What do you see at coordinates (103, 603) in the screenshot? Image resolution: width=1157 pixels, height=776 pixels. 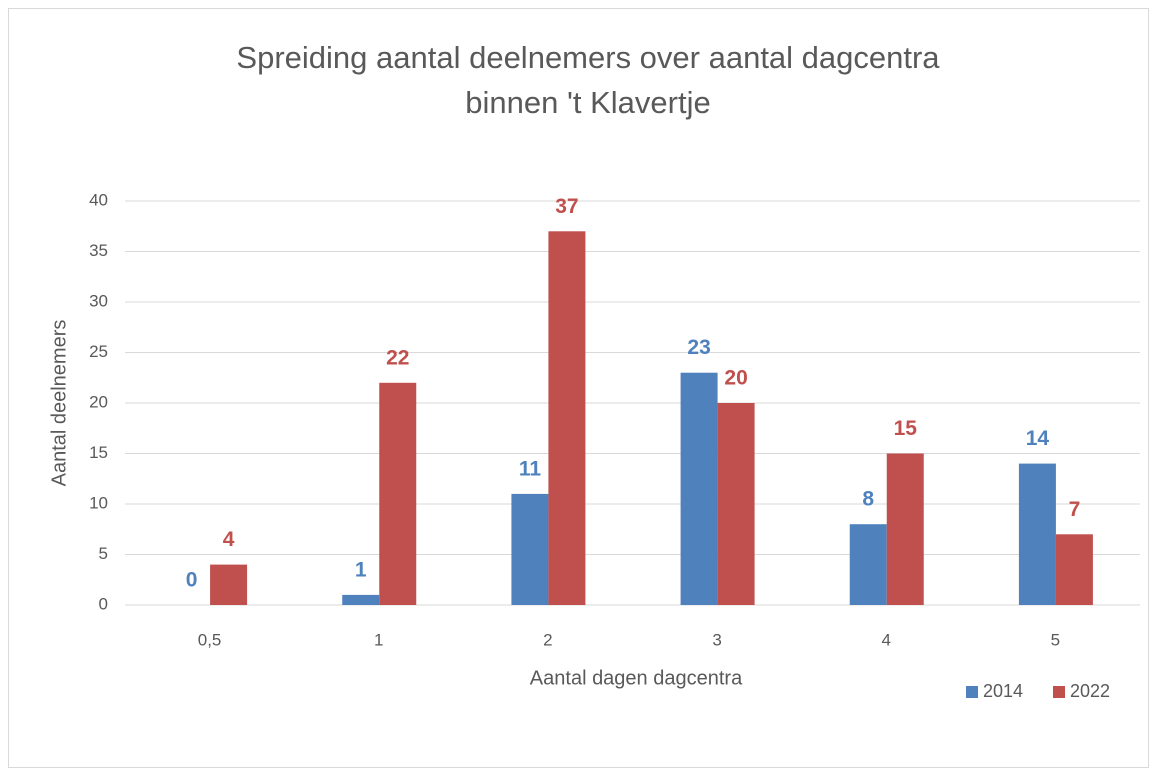 I see `y-tick-label: 0` at bounding box center [103, 603].